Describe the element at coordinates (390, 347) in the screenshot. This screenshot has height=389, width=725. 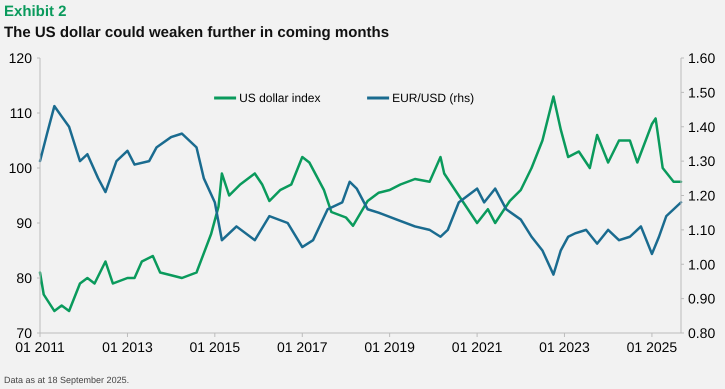
I see `x-tick-label: 01 2019` at that location.